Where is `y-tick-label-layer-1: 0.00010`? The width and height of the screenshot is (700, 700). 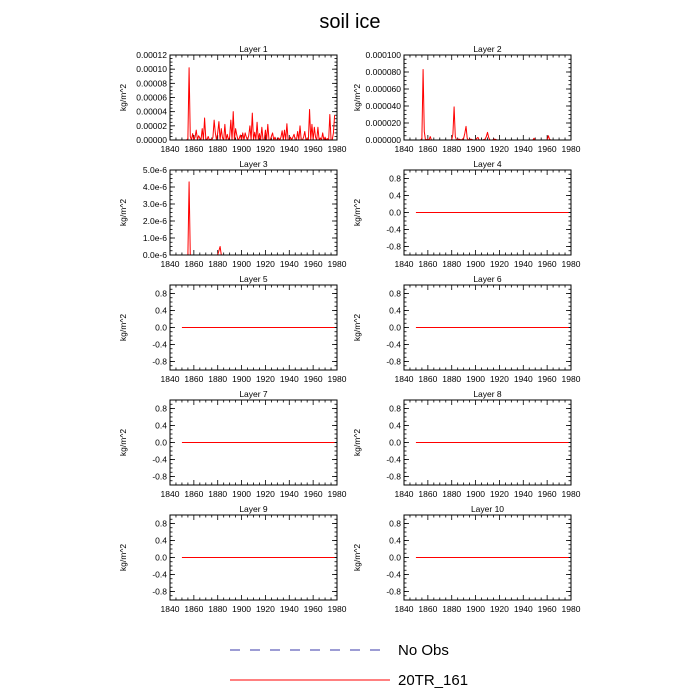 y-tick-label-layer-1: 0.00010 is located at coordinates (151, 69).